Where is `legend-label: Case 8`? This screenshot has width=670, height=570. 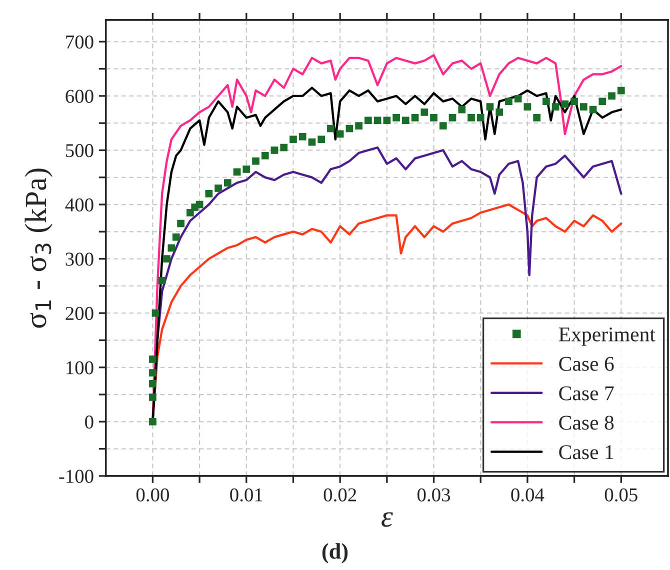
legend-label: Case 8 is located at coordinates (586, 423).